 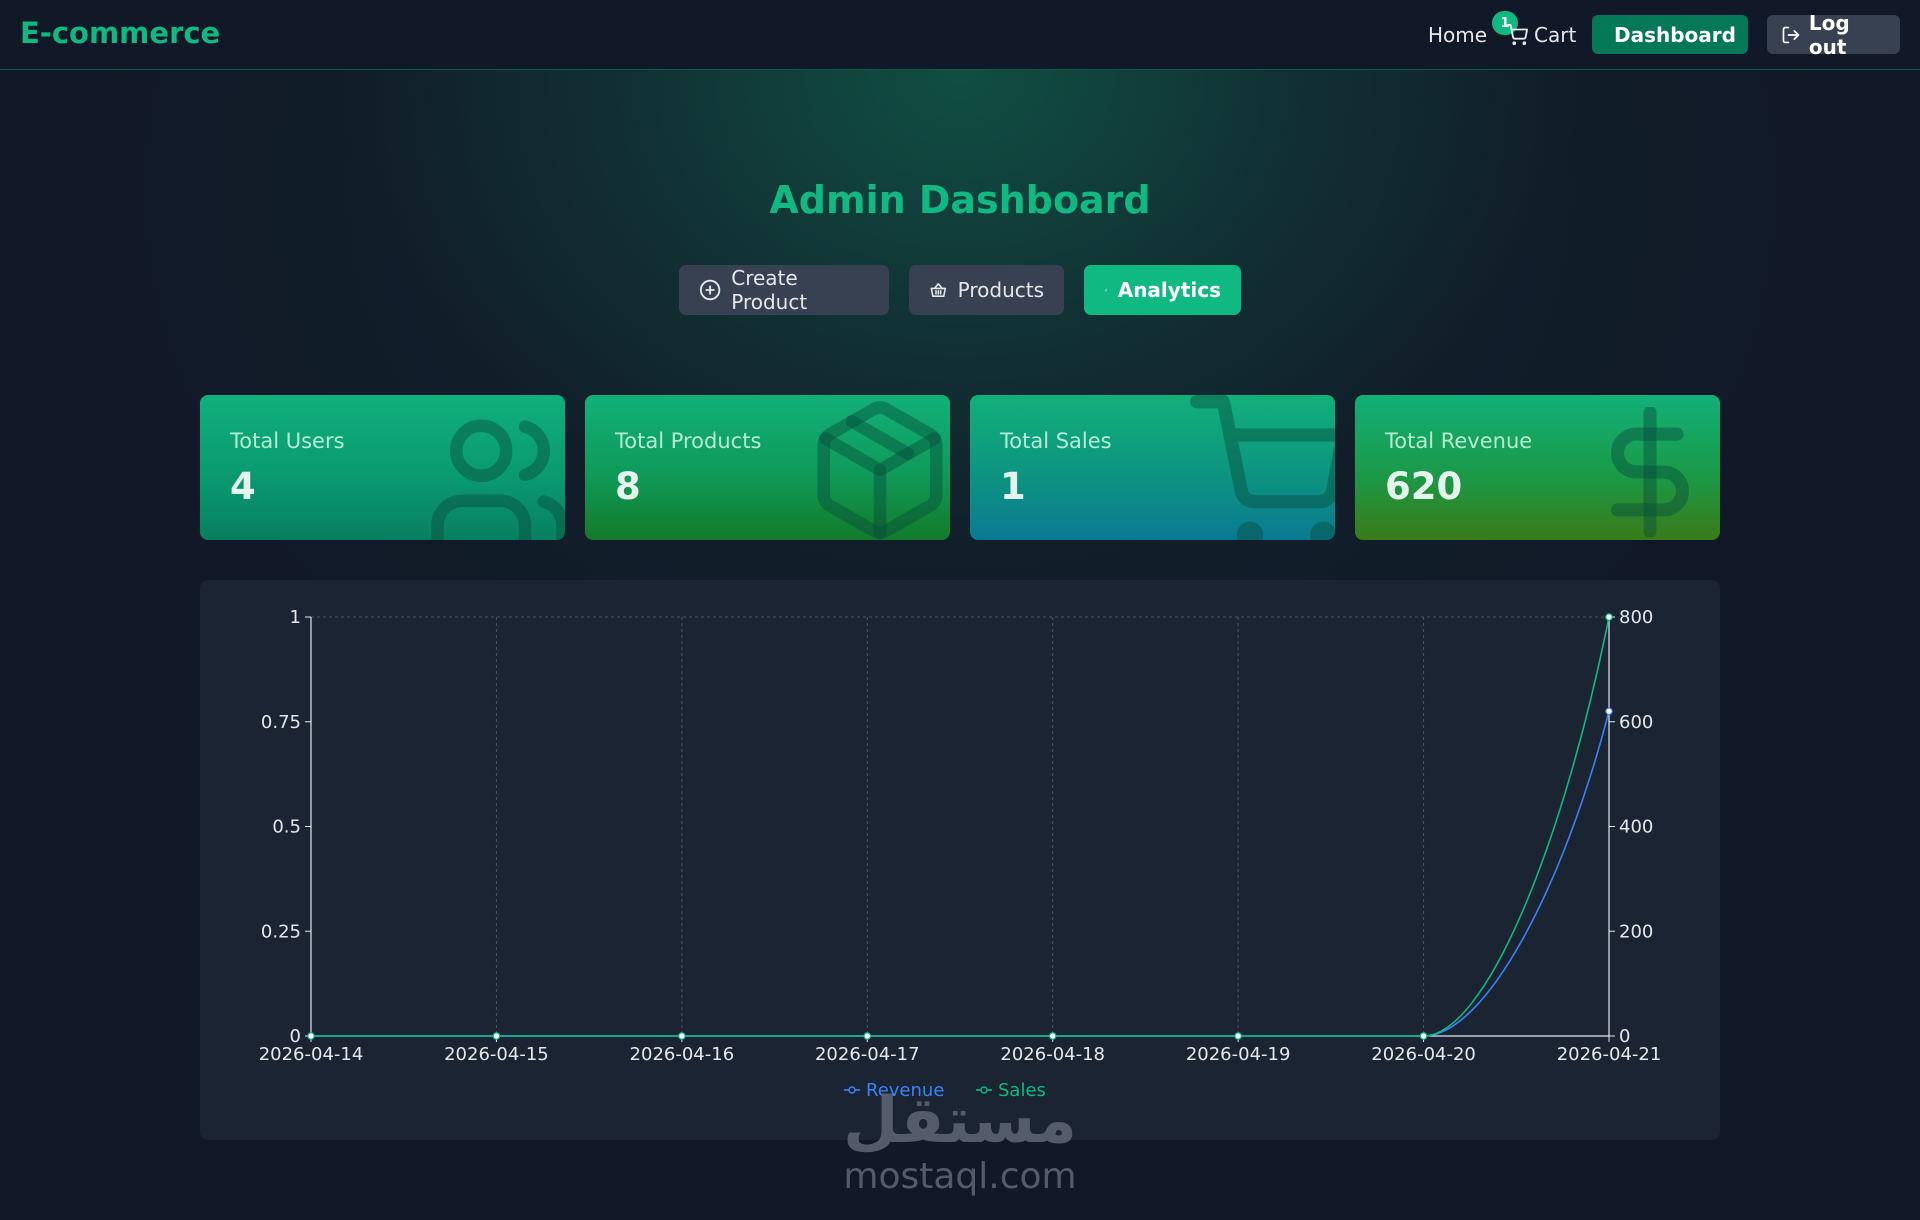 I want to click on page-title: Admin Dashboard, so click(x=960, y=200).